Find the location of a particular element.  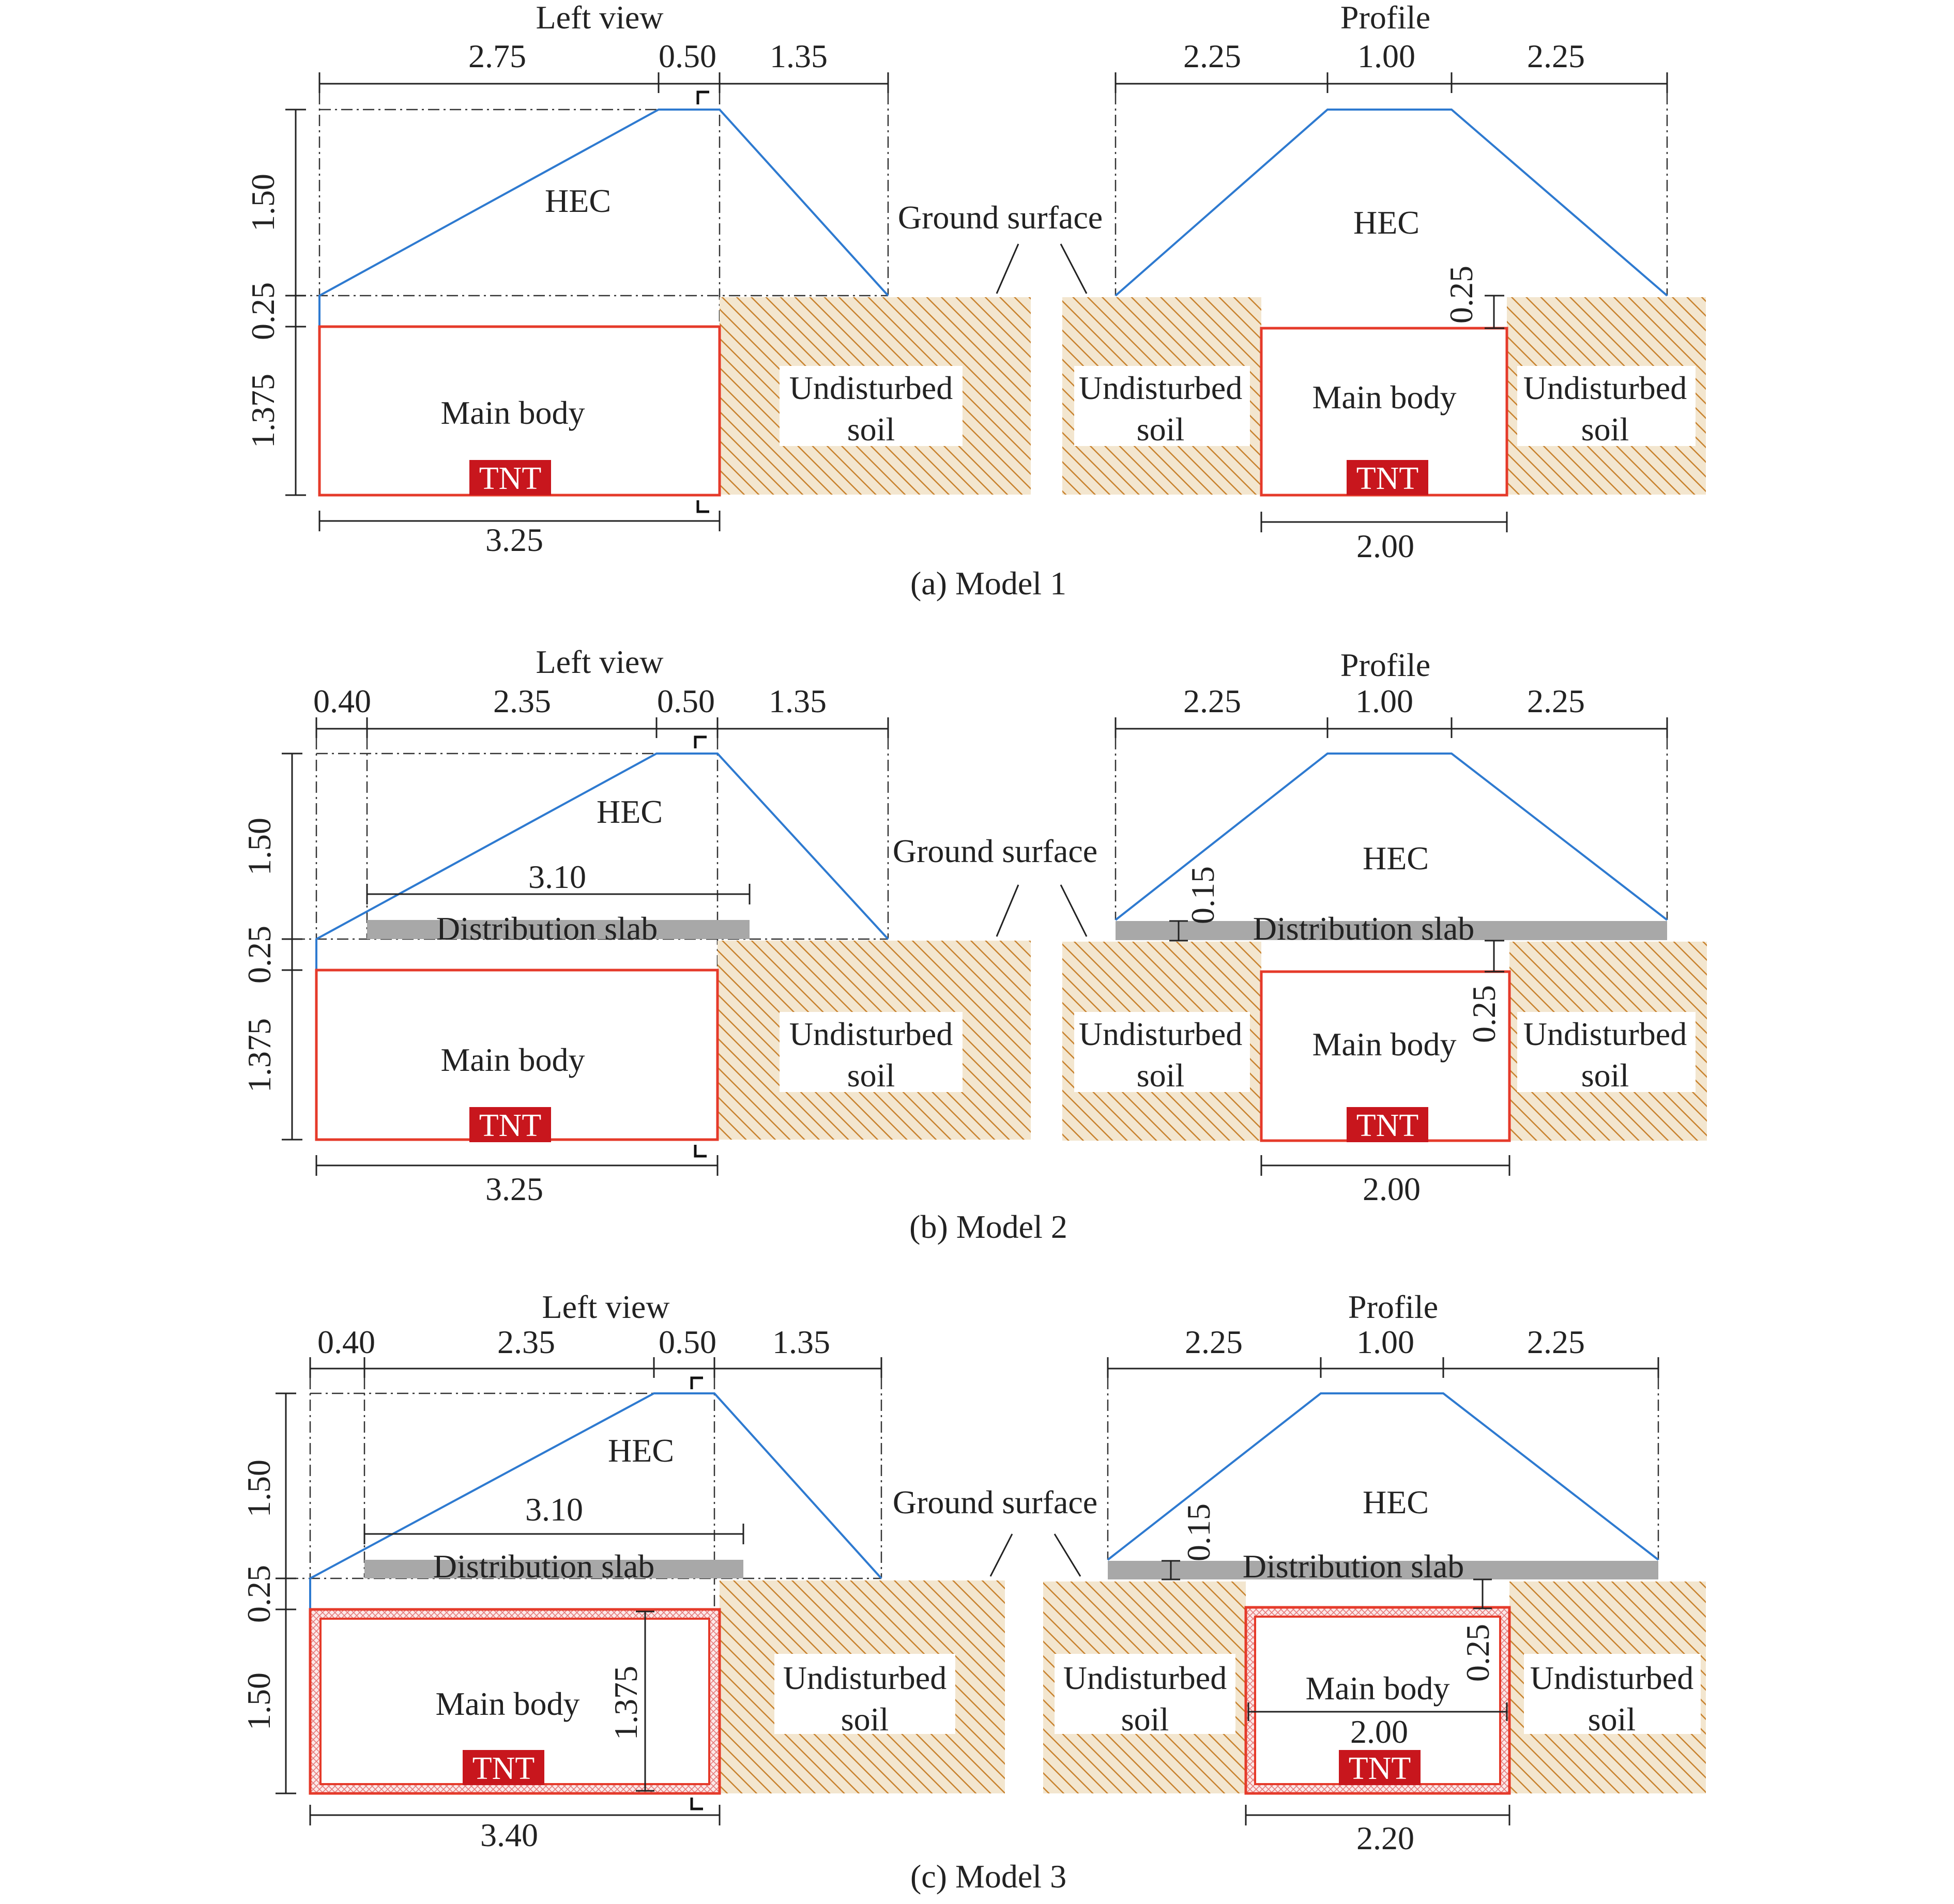

dim-label: 2.20 is located at coordinates (1385, 1838).